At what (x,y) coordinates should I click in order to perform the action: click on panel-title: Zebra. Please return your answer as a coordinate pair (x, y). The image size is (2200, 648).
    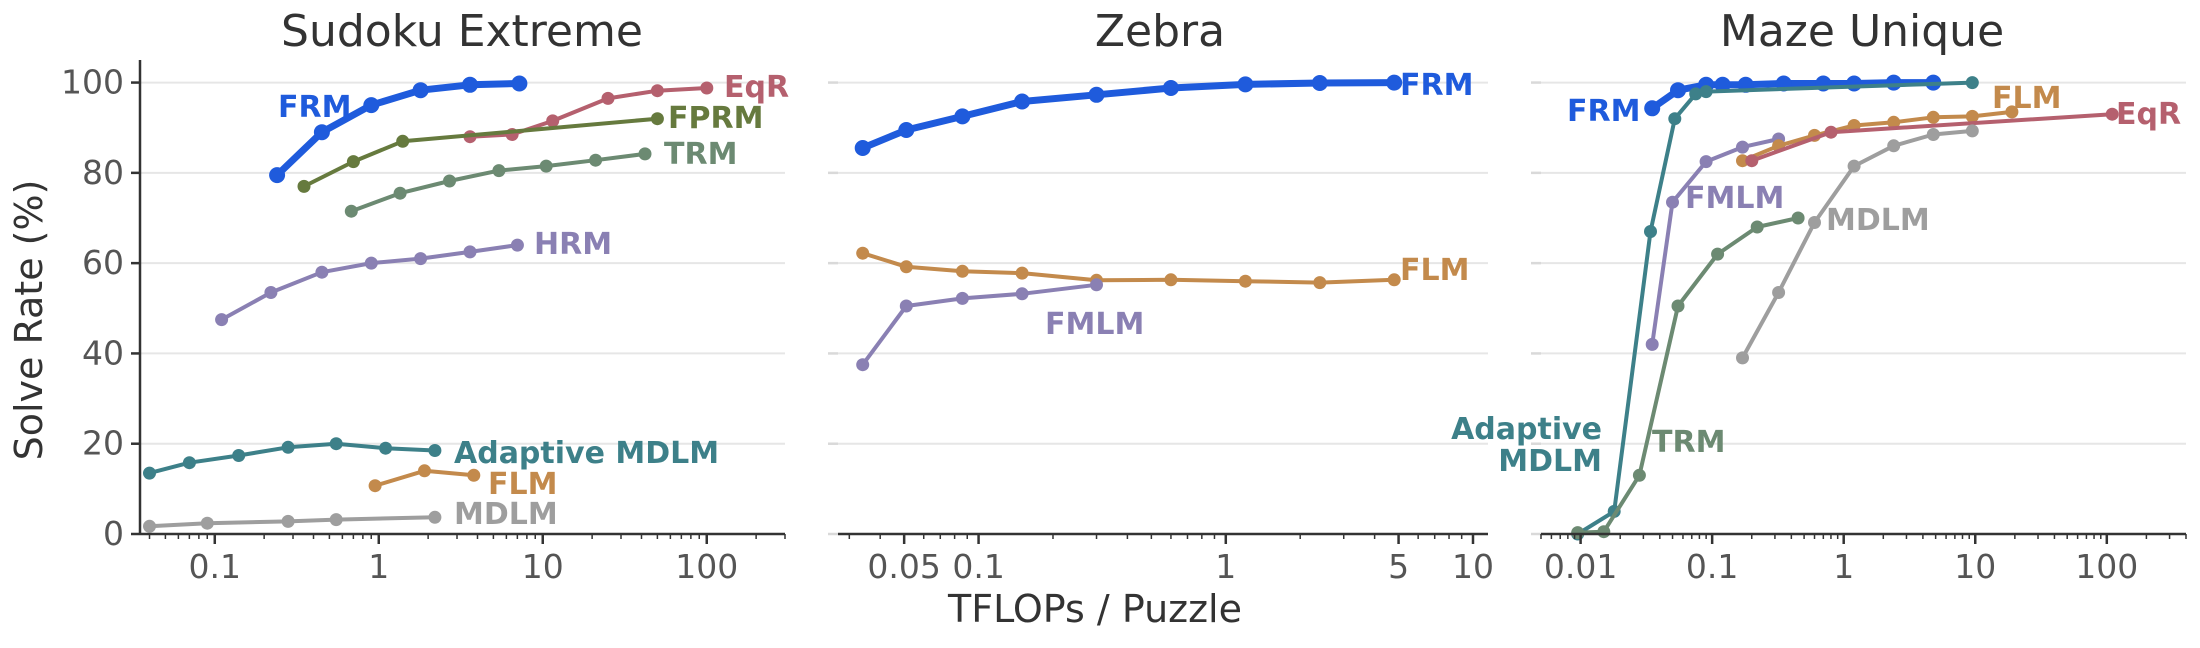
    Looking at the image, I should click on (1160, 31).